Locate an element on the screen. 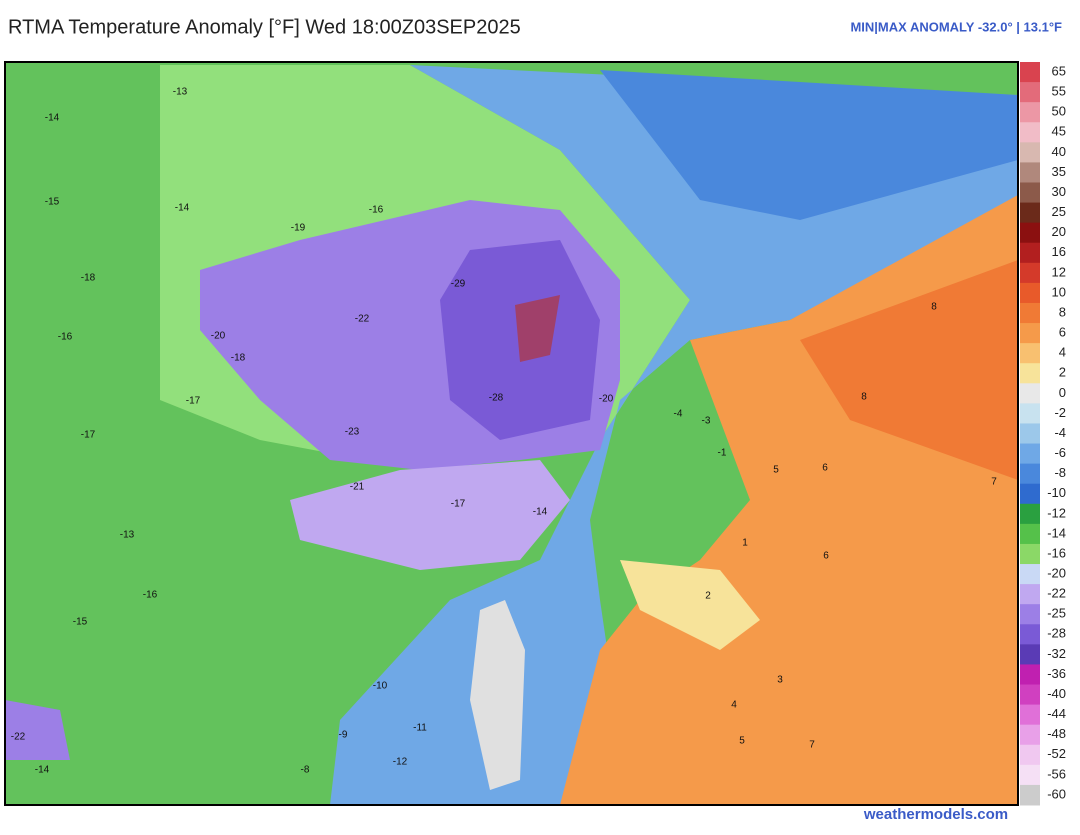 The width and height of the screenshot is (1080, 835). colorbar-label: 25 is located at coordinates (1059, 211).